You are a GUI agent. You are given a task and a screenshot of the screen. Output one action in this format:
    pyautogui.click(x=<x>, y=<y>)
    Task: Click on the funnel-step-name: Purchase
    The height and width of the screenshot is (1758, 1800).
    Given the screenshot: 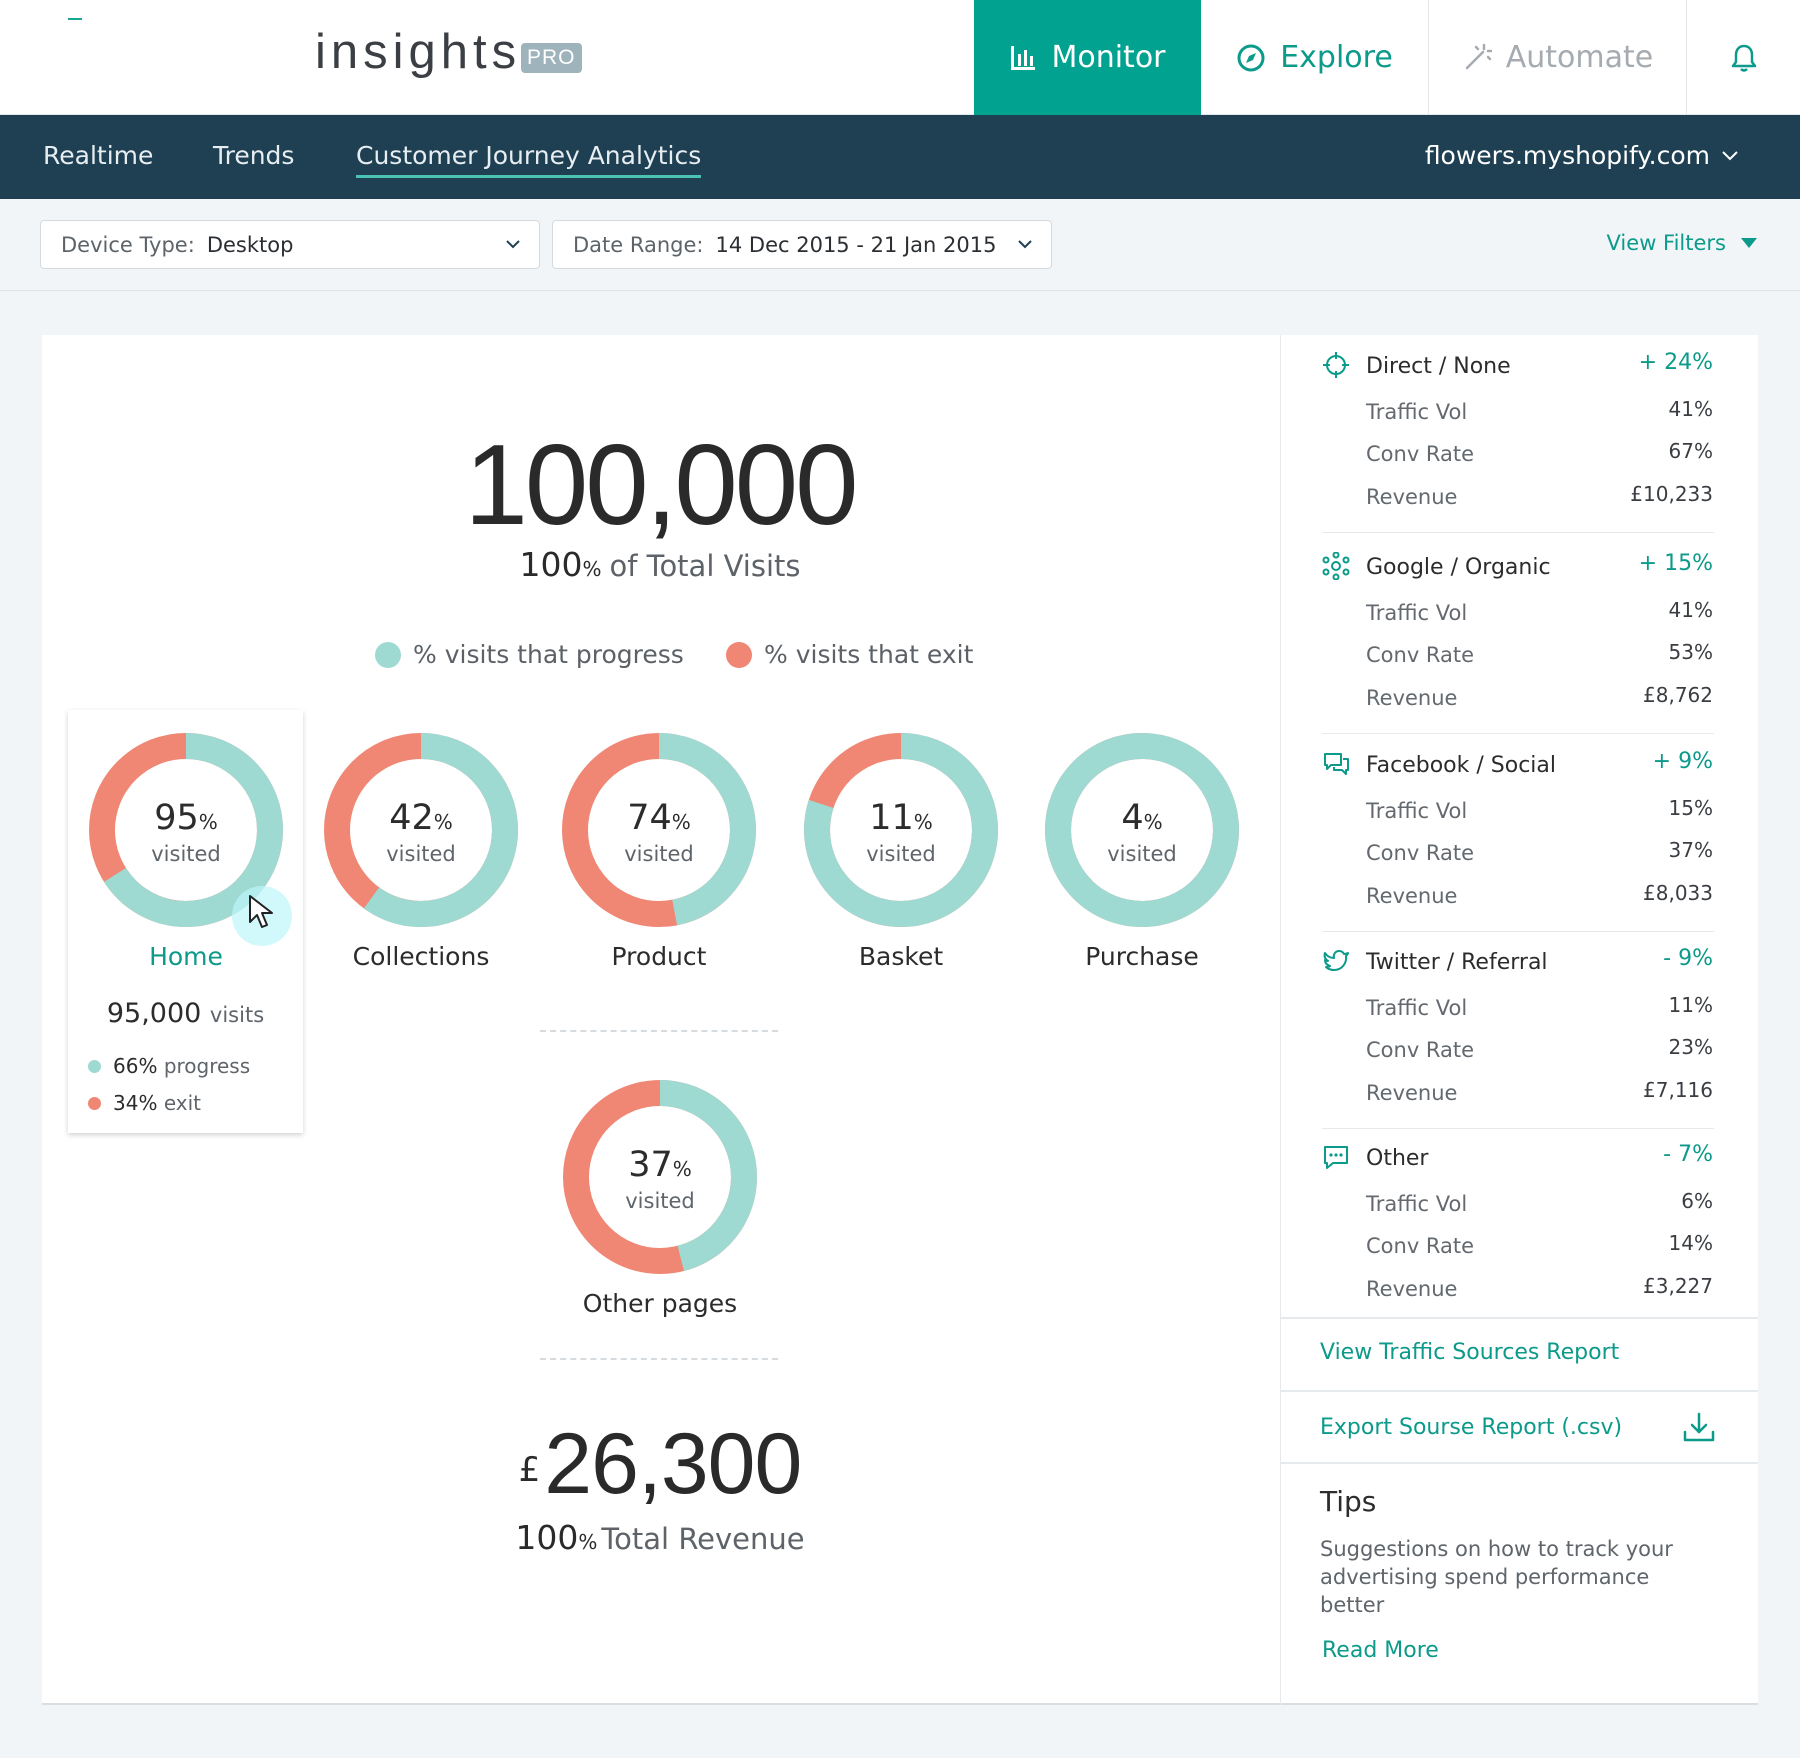 What is the action you would take?
    pyautogui.click(x=1142, y=956)
    